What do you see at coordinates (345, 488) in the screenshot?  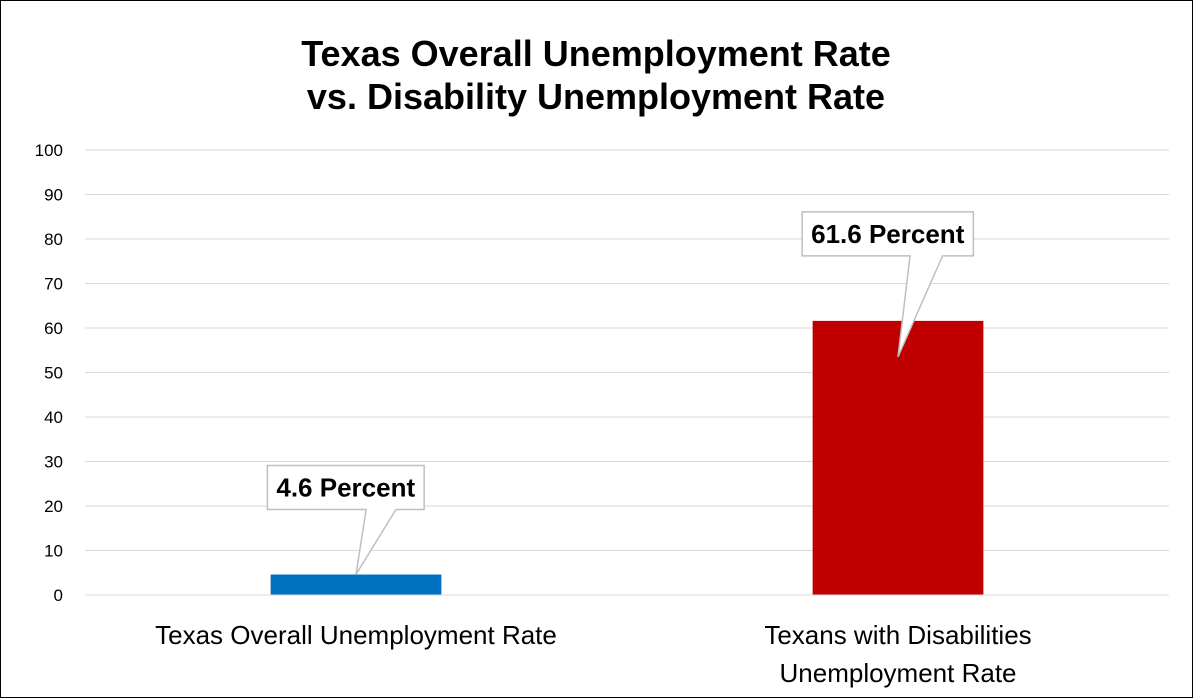 I see `data-label: 4.6 Percent` at bounding box center [345, 488].